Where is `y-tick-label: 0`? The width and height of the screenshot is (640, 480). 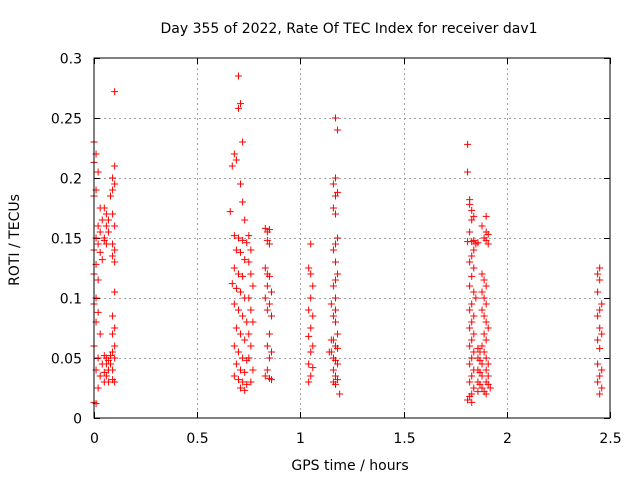 y-tick-label: 0 is located at coordinates (77, 420).